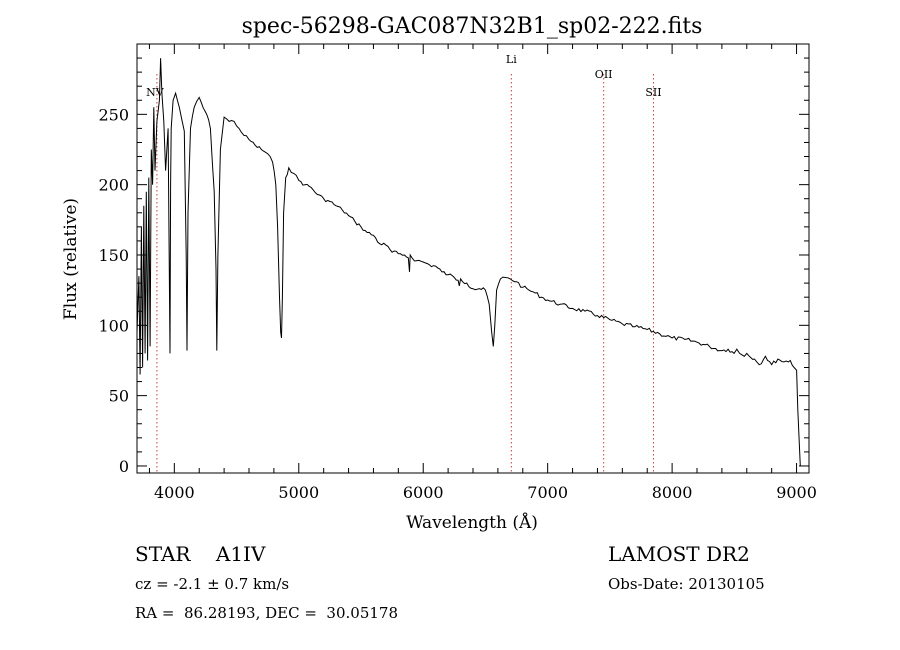  I want to click on x-axis-label: Wavelength (Å), so click(472, 522).